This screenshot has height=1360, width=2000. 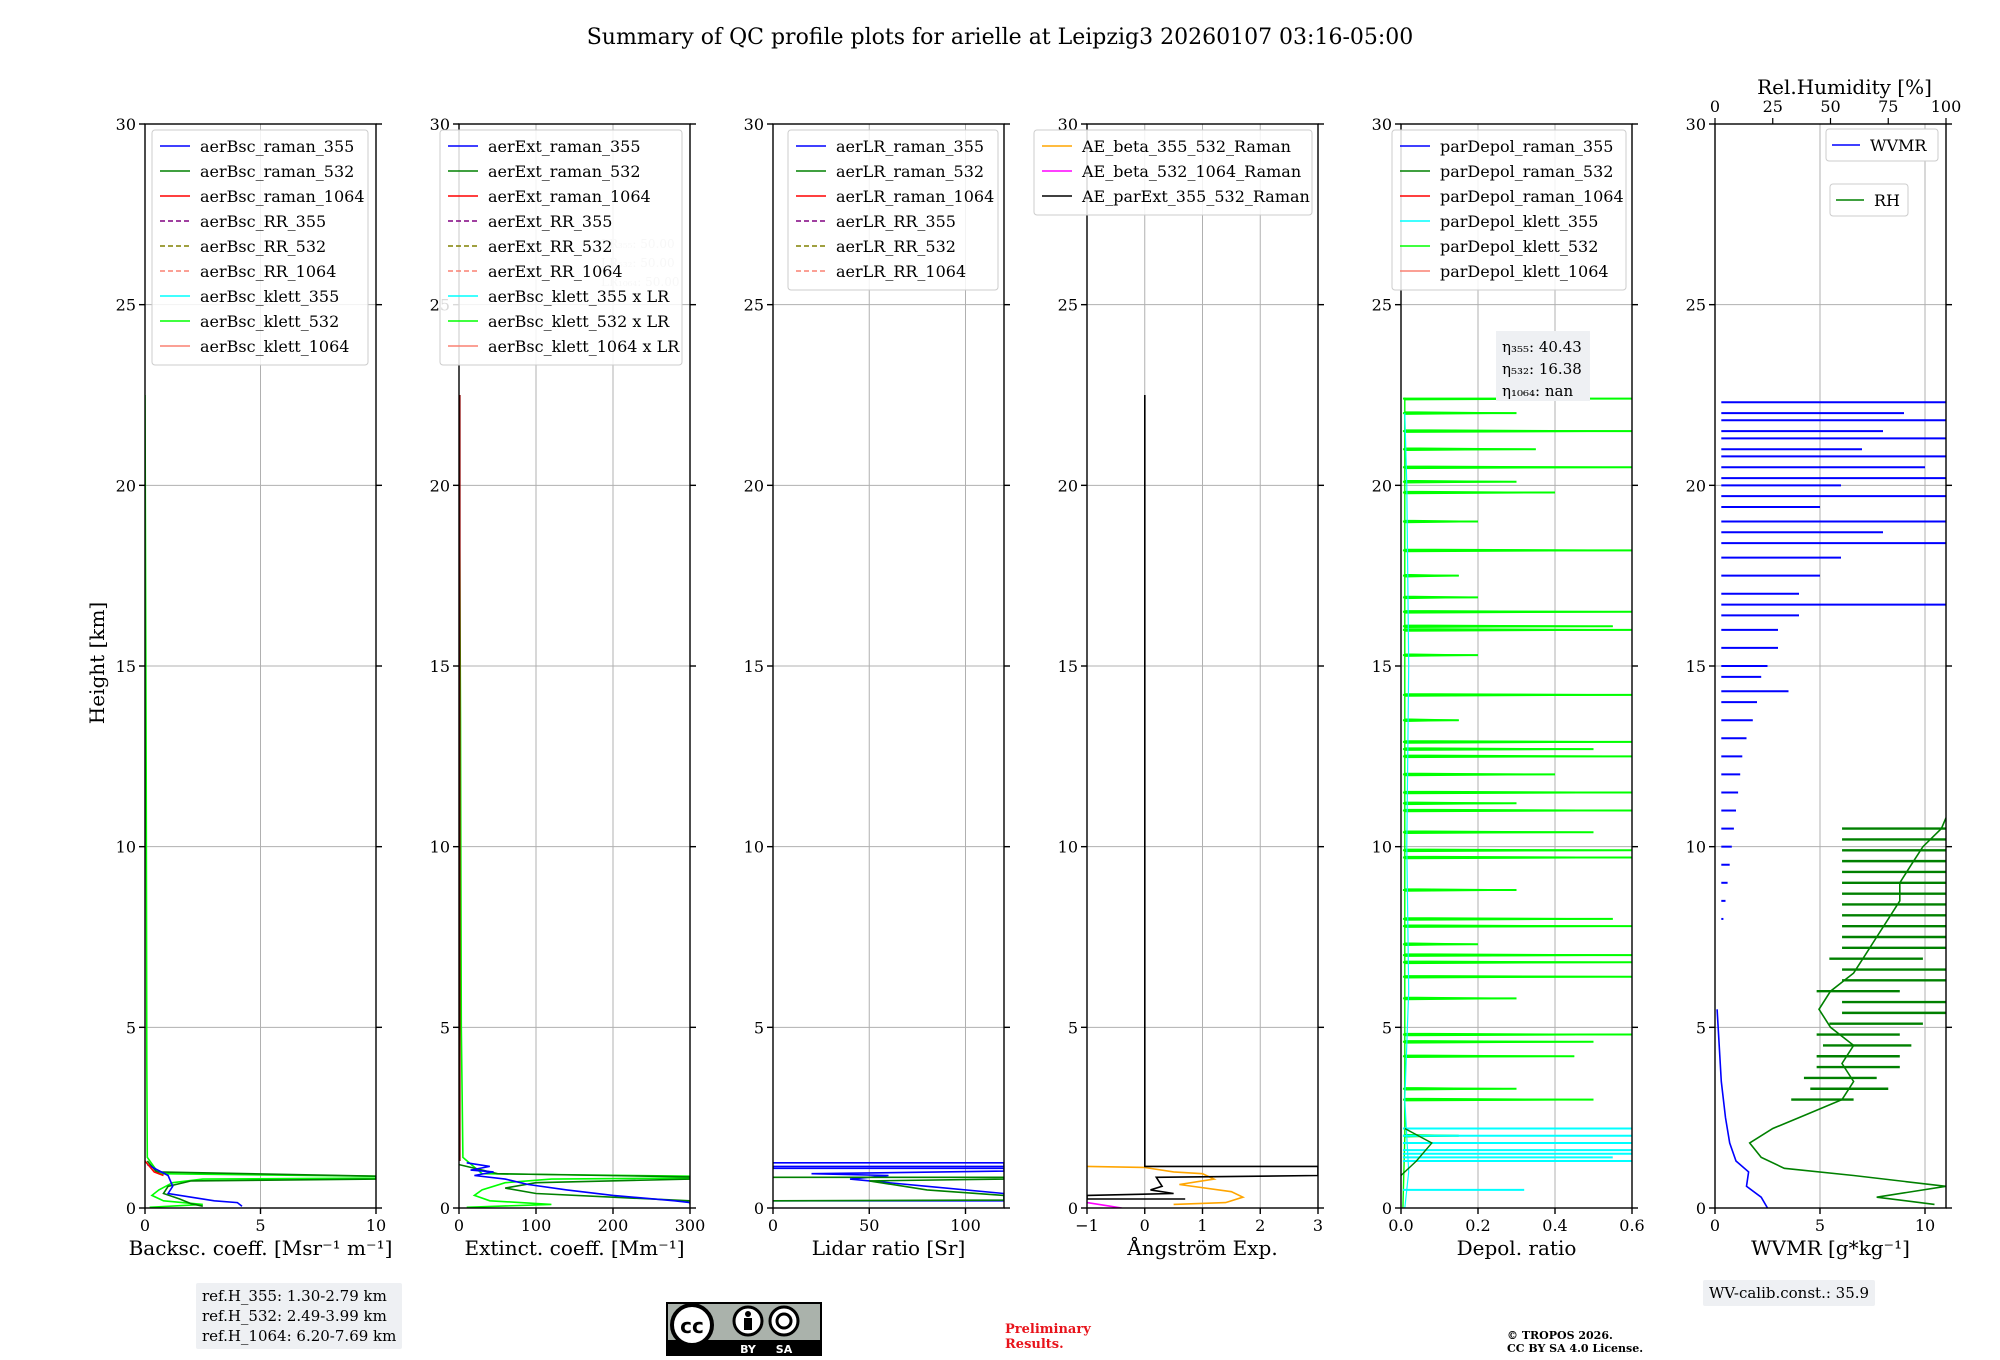 What do you see at coordinates (784, 1349) in the screenshot?
I see `cc-sa-label: SA` at bounding box center [784, 1349].